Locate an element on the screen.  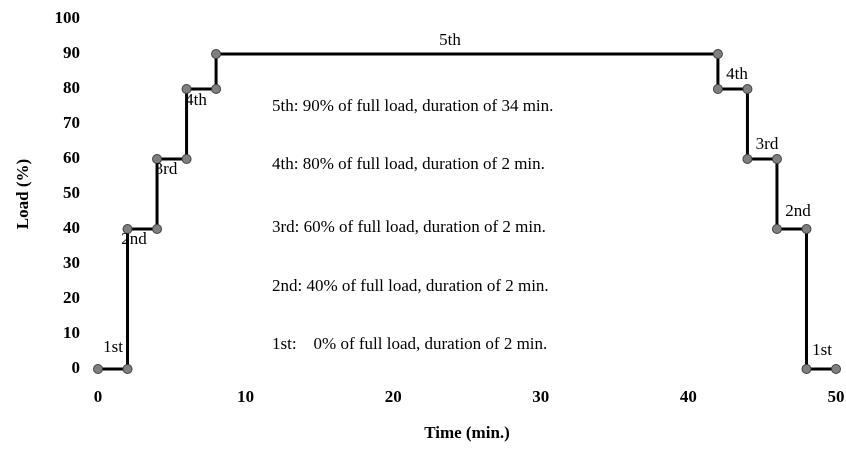
x-tick-label: 50 is located at coordinates (836, 396).